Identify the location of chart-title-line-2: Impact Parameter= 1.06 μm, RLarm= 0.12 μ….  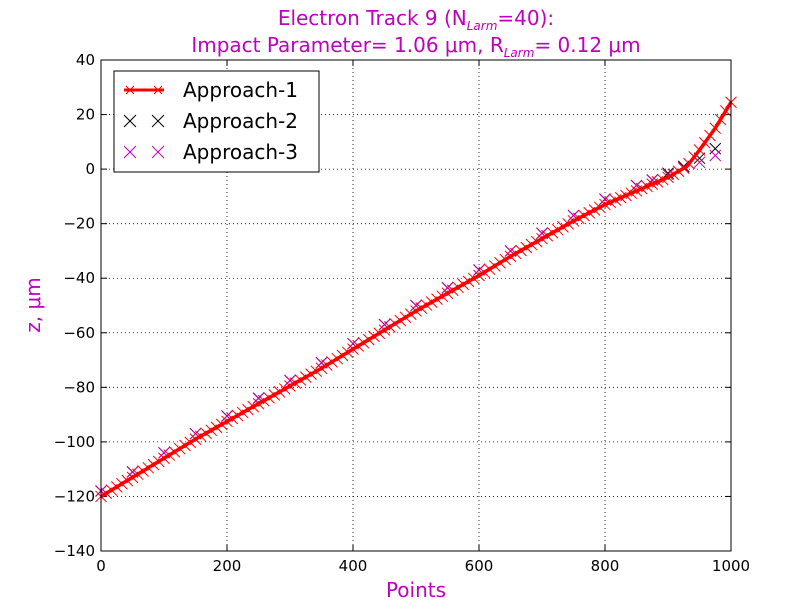
(415, 46).